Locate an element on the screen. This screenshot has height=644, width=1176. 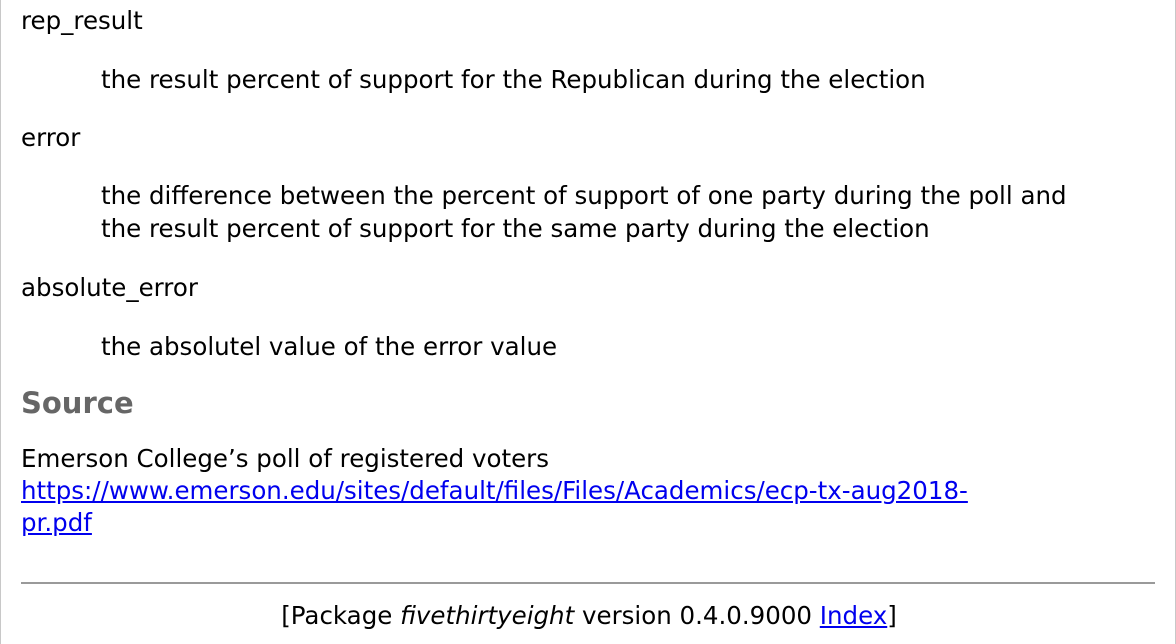
source-link-line: pr.pdf is located at coordinates (56, 522).